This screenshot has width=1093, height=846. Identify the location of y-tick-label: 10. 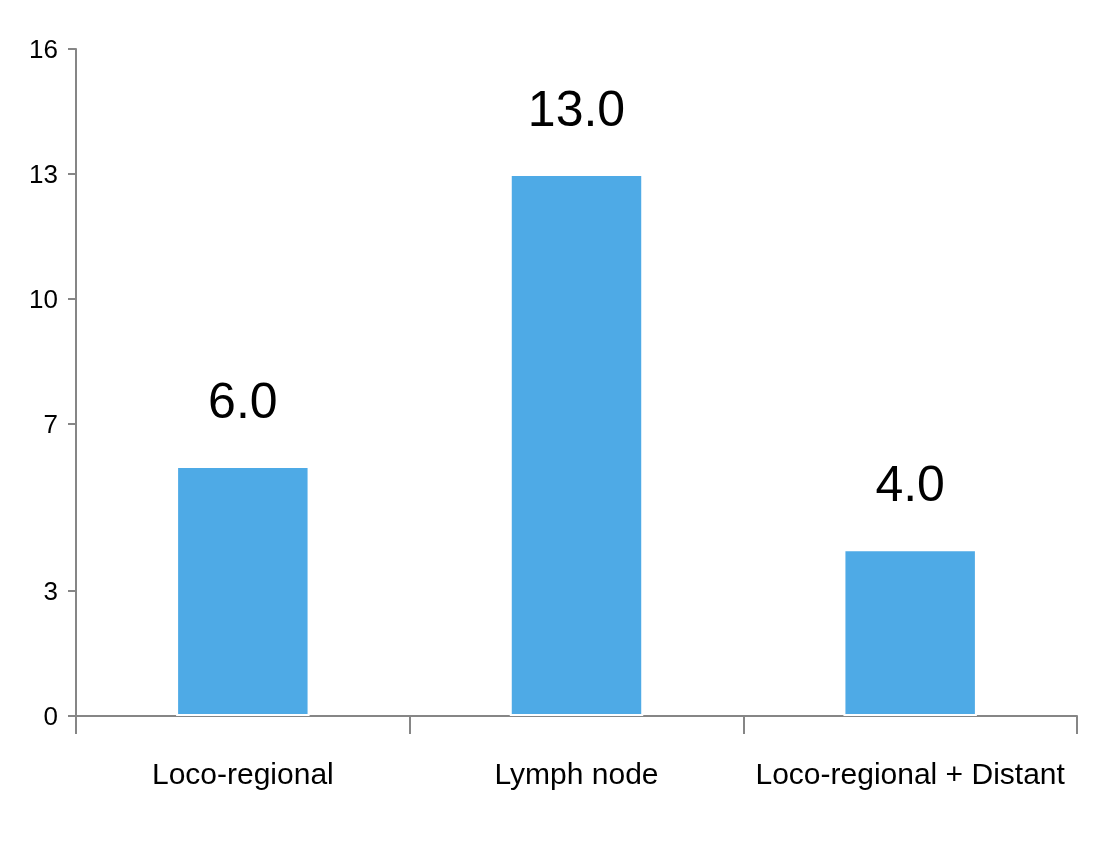
(43, 299).